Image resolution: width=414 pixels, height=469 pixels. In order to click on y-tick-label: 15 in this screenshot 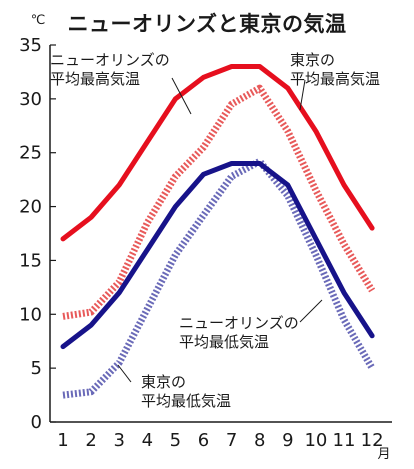, I will do `click(30, 260)`.